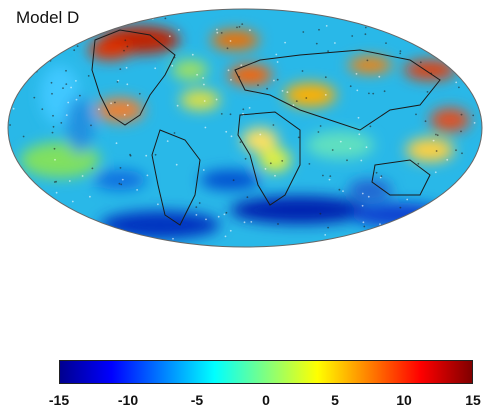 This screenshot has width=490, height=419. I want to click on colorbar-ticks: -15 -10 -5 0 5 10 15, so click(245, 402).